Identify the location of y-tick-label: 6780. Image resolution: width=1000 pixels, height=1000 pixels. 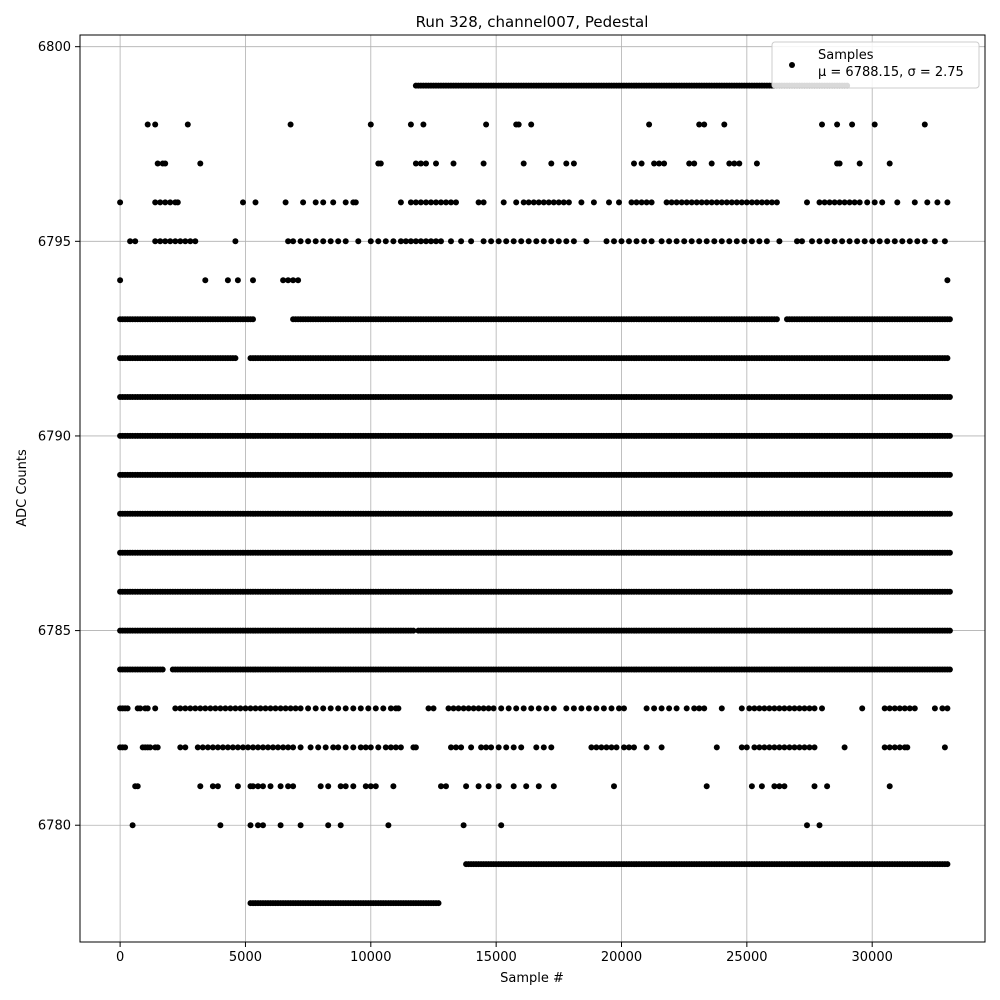
(54, 826).